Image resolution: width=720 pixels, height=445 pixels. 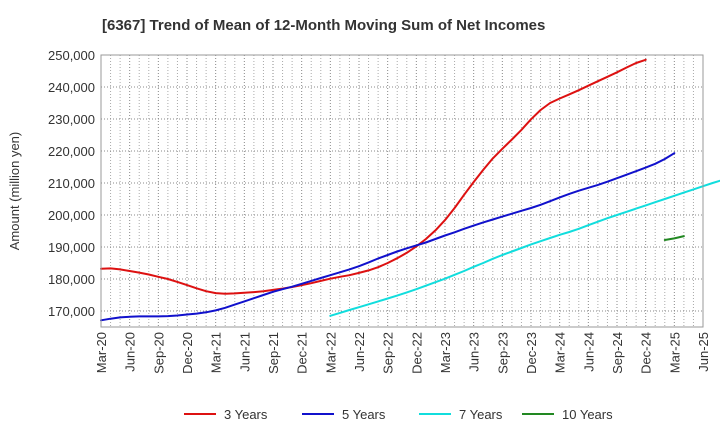 What do you see at coordinates (216, 352) in the screenshot?
I see `x-tick-label: Mar-21` at bounding box center [216, 352].